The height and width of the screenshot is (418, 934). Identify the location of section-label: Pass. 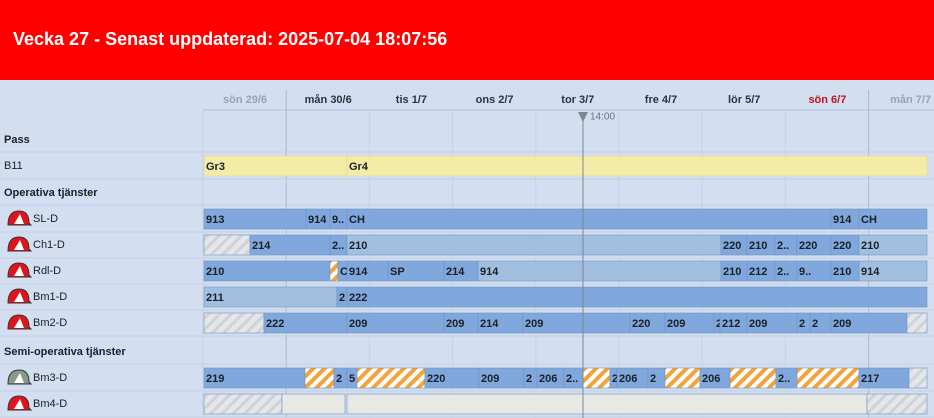
(17, 140).